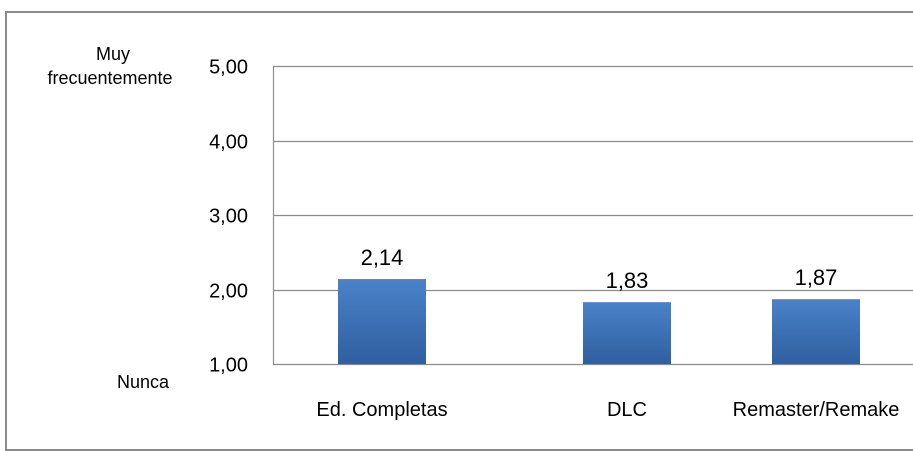 Image resolution: width=913 pixels, height=451 pixels. What do you see at coordinates (109, 78) in the screenshot?
I see `annotation-top-line2: frecuentemente` at bounding box center [109, 78].